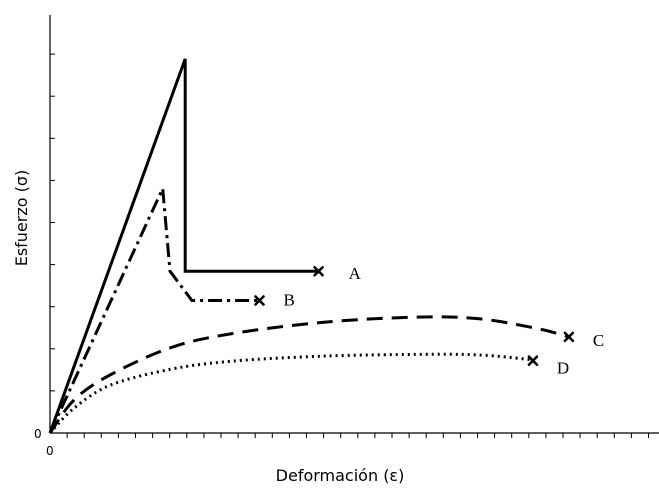 The height and width of the screenshot is (489, 659). Describe the element at coordinates (533, 360) in the screenshot. I see `series-d-end-marker` at that location.